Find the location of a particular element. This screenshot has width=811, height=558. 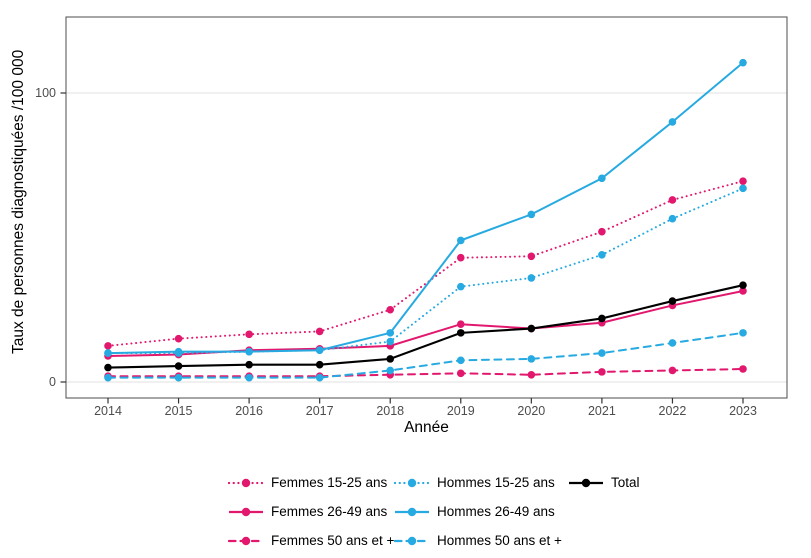

legend-item-hommes-26-49: Hommes 26-49 ans is located at coordinates (478, 511).